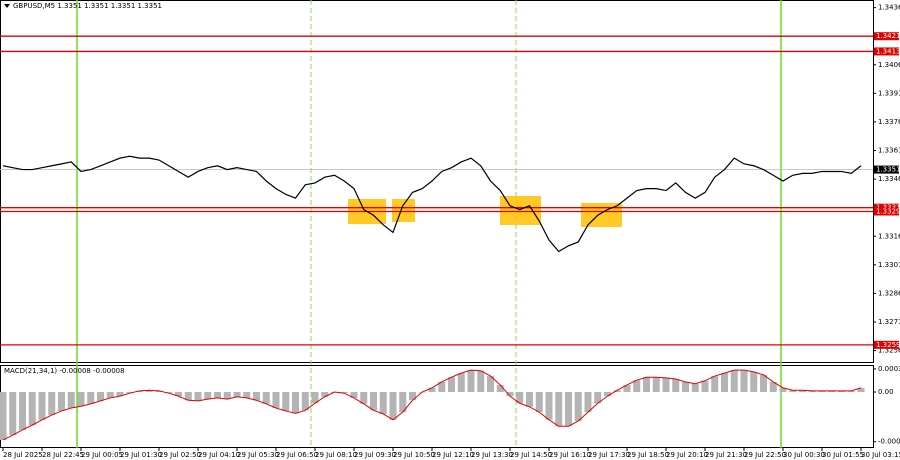 The width and height of the screenshot is (900, 460). What do you see at coordinates (687, 455) in the screenshot?
I see `x-tick-label: 29 Jul 20:10` at bounding box center [687, 455].